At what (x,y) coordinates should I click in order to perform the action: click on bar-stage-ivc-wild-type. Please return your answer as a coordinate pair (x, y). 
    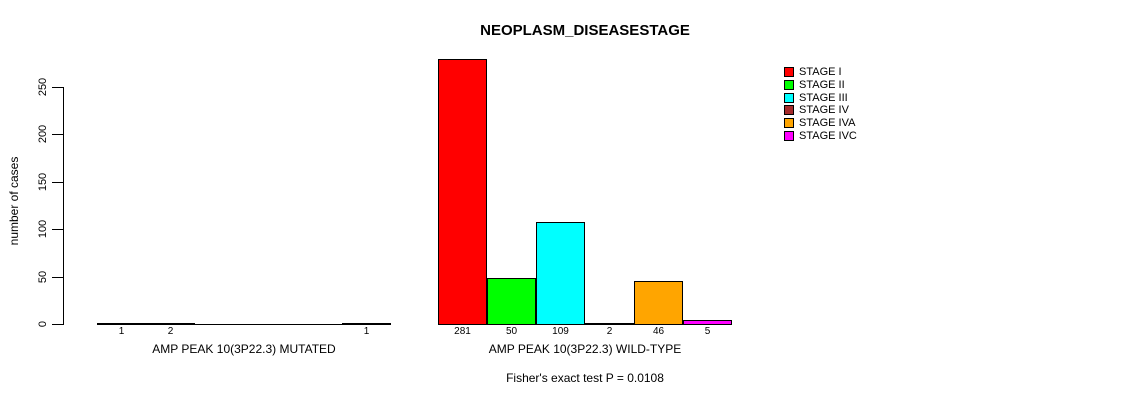
    Looking at the image, I should click on (707, 322).